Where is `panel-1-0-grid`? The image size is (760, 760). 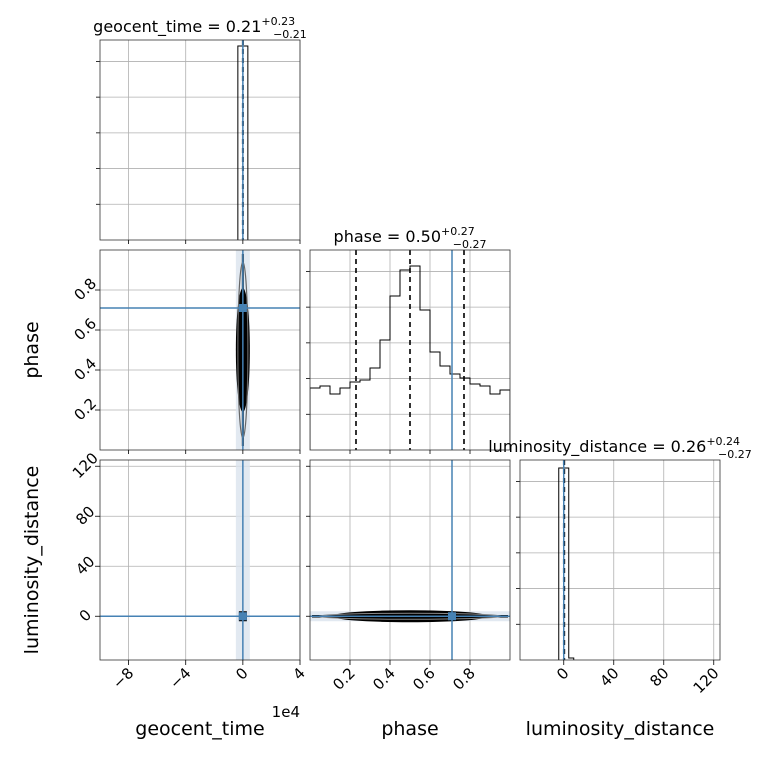
panel-1-0-grid is located at coordinates (200, 350).